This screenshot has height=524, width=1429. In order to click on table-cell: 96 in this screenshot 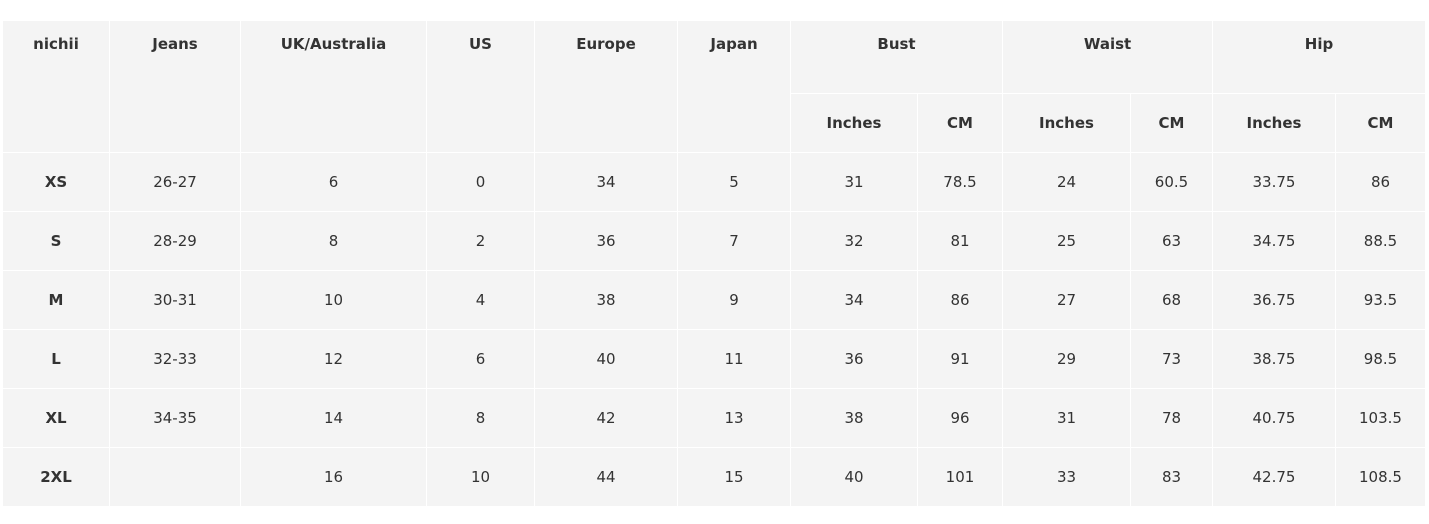, I will do `click(960, 418)`.